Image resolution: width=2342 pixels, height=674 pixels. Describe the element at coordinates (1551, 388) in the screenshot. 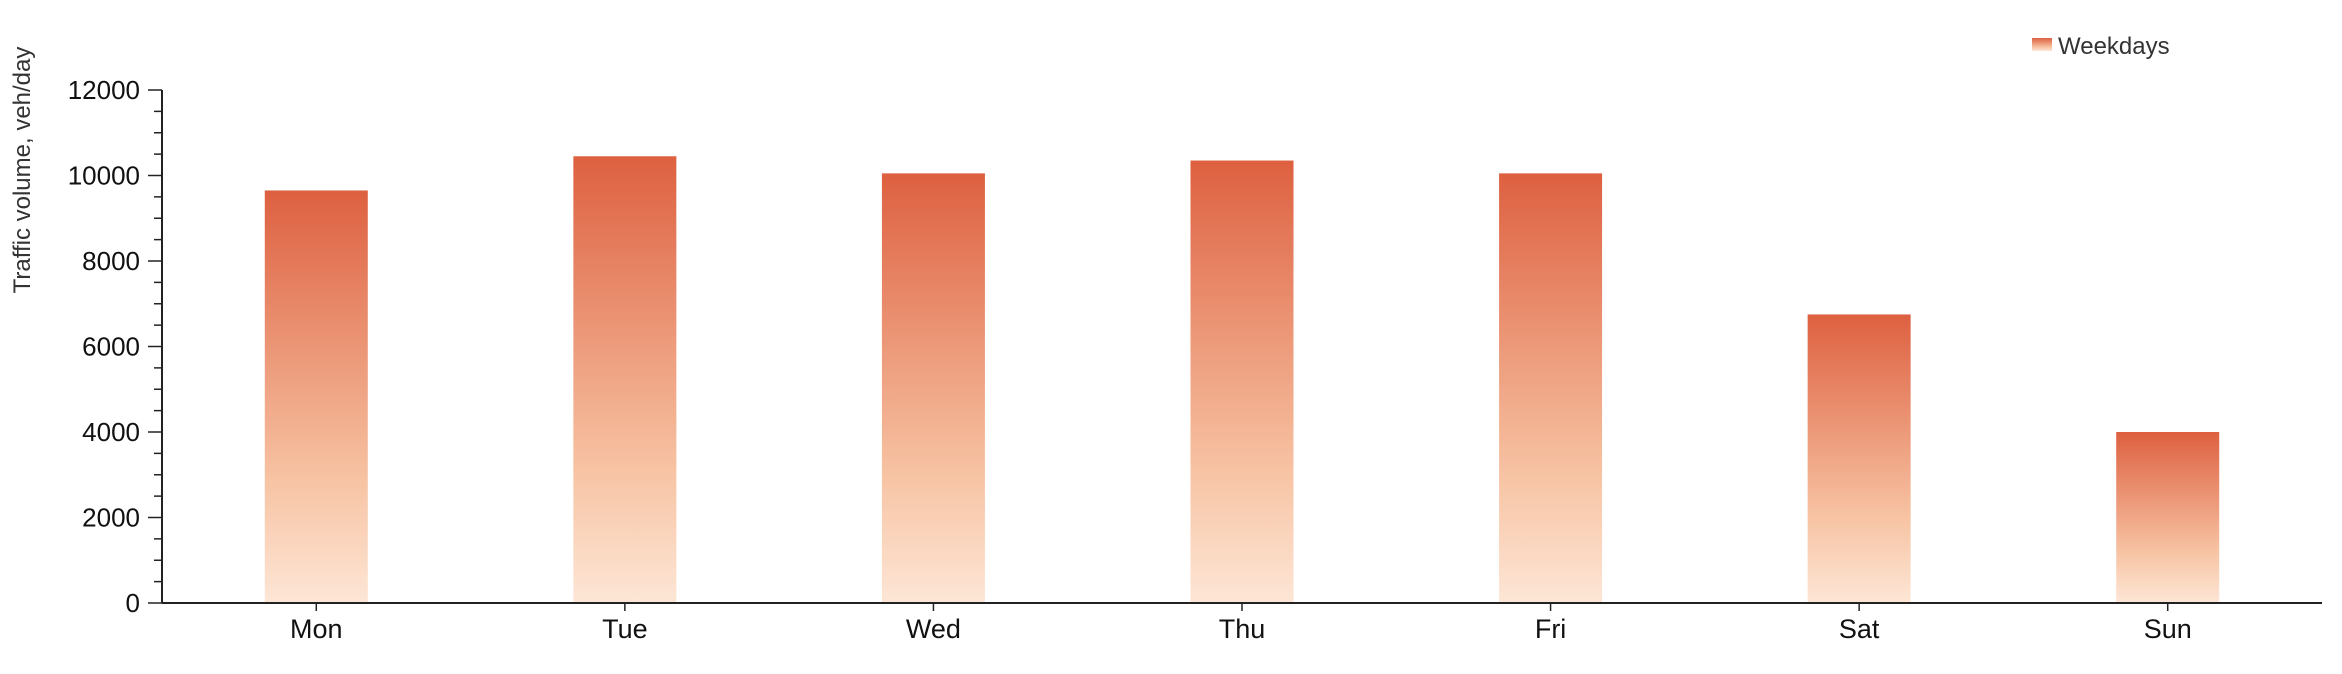

I see `bar-fri` at that location.